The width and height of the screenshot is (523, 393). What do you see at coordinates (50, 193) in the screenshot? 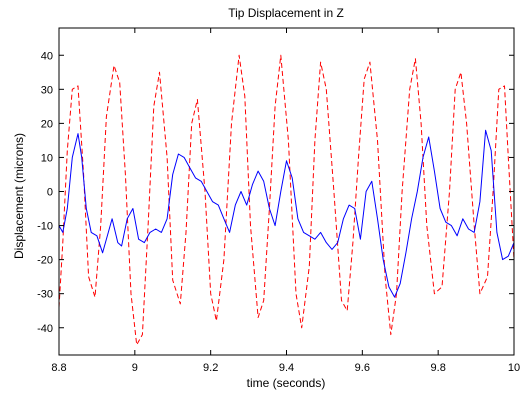
I see `y-tick-label: 0` at bounding box center [50, 193].